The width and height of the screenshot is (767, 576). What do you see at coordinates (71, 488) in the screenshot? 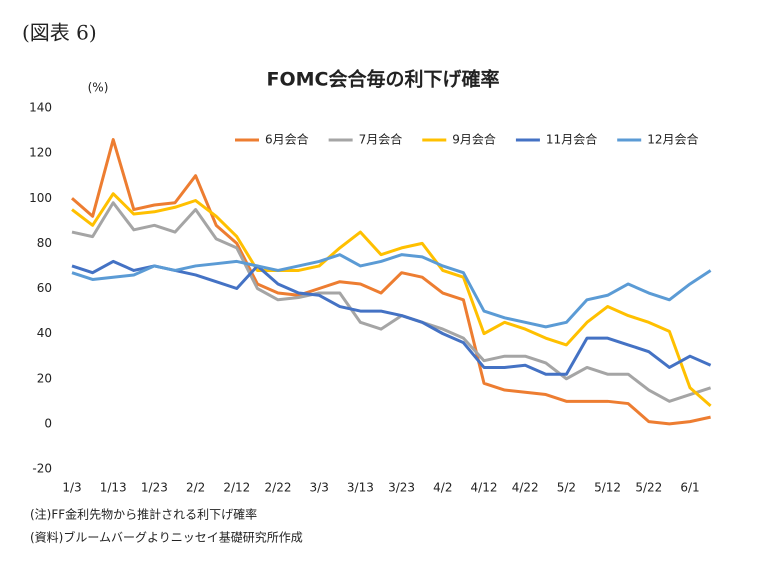
I see `x-tick-label: 1/3` at bounding box center [71, 488].